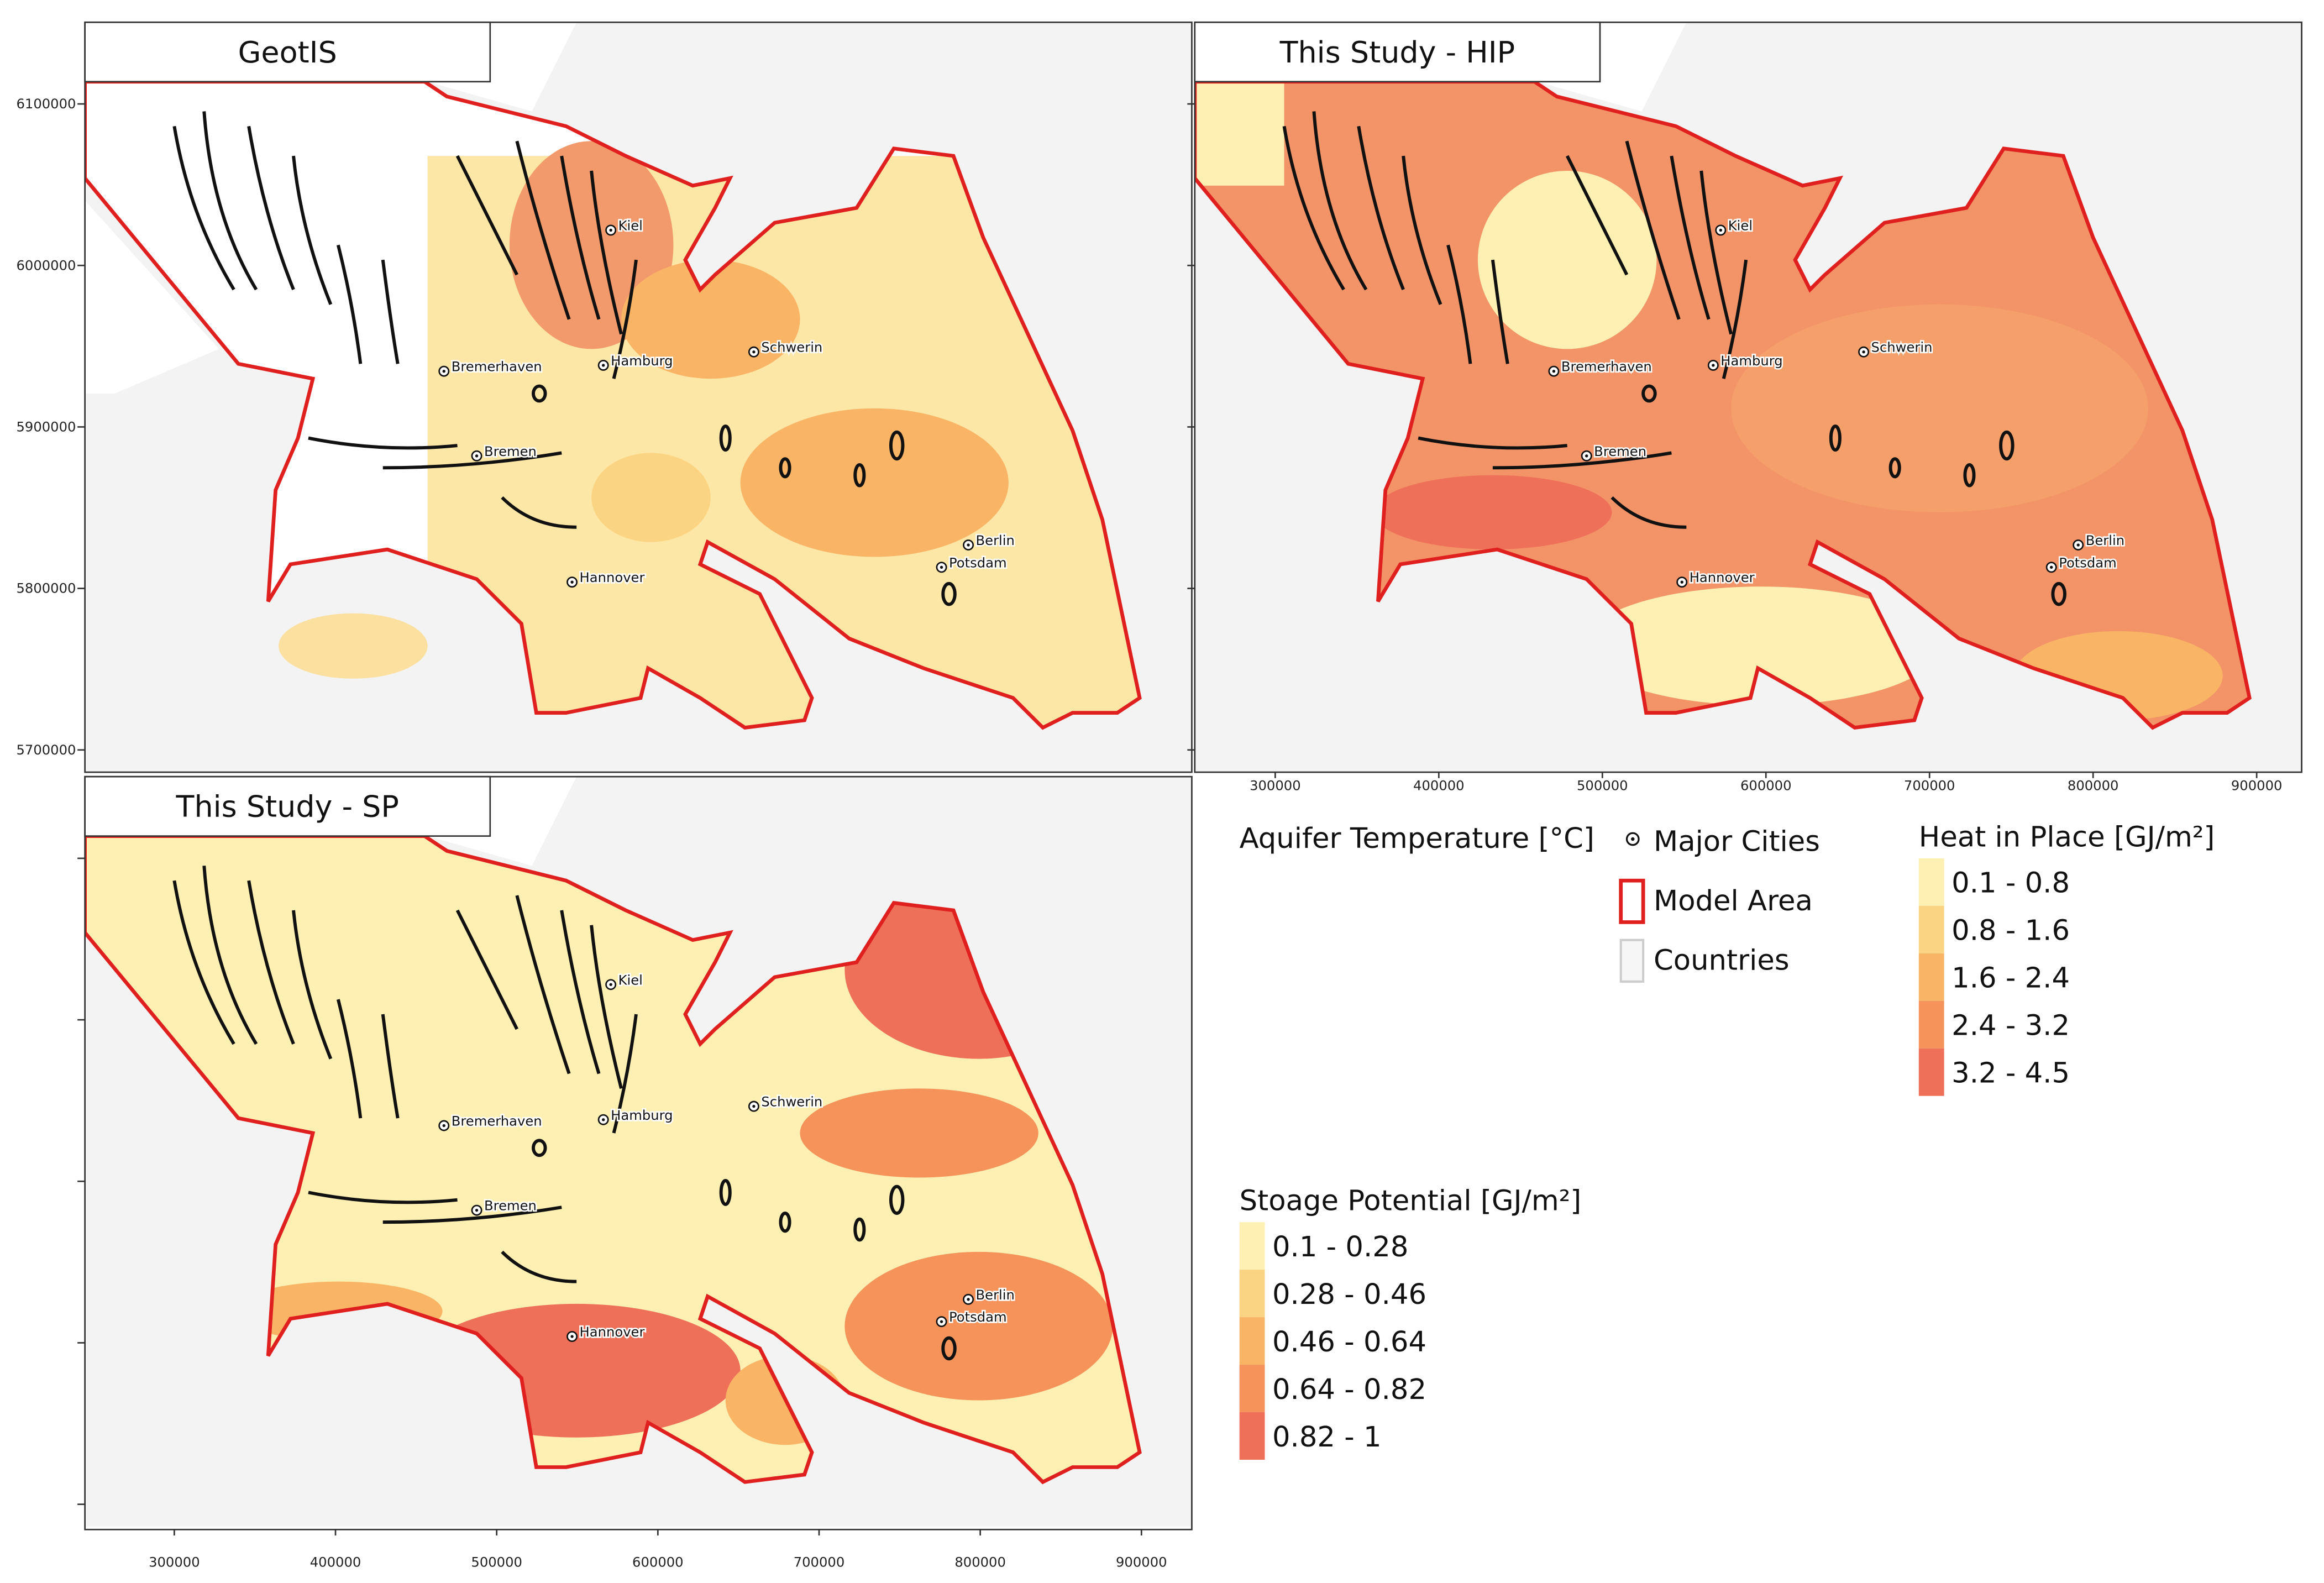 This screenshot has height=1583, width=2324. Describe the element at coordinates (1349, 1294) in the screenshot. I see `legend-label: 0.28 - 0.46` at that location.